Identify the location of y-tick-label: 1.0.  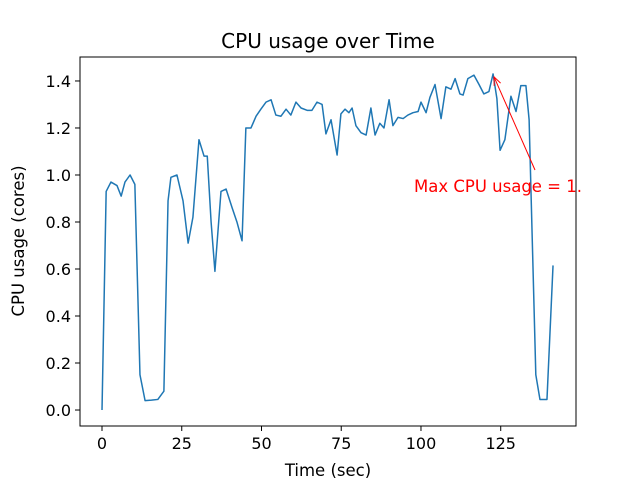
(58, 175).